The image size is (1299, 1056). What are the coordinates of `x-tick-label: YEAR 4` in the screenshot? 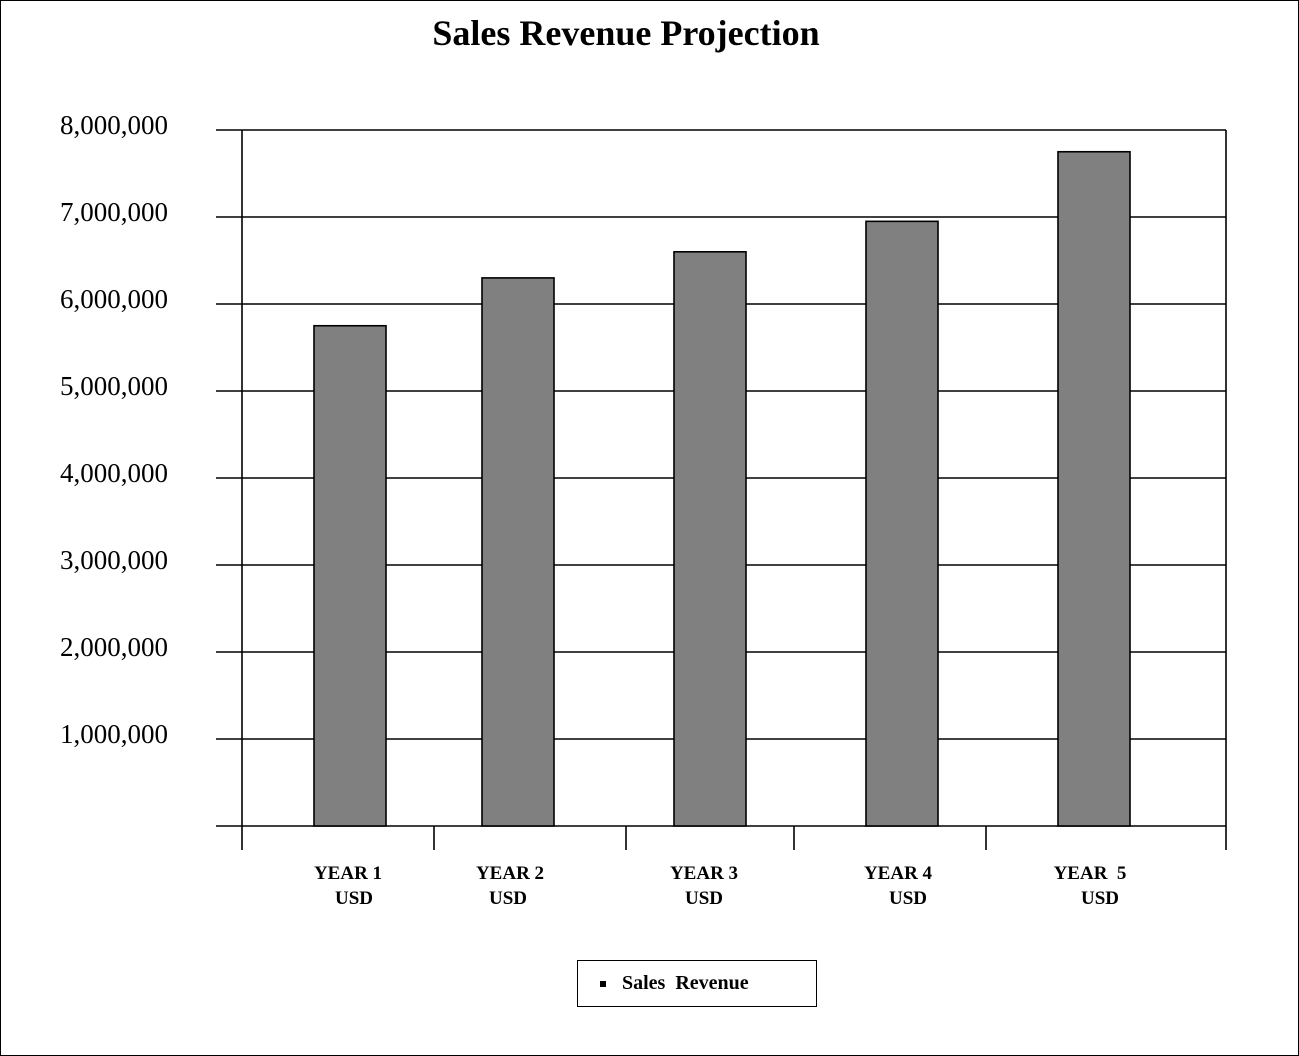 It's located at (898, 873).